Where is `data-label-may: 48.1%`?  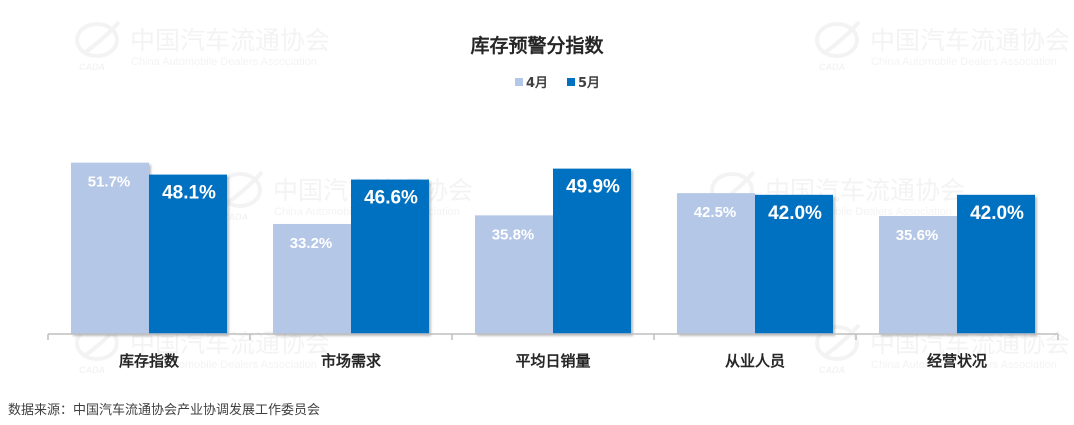
data-label-may: 48.1% is located at coordinates (189, 193).